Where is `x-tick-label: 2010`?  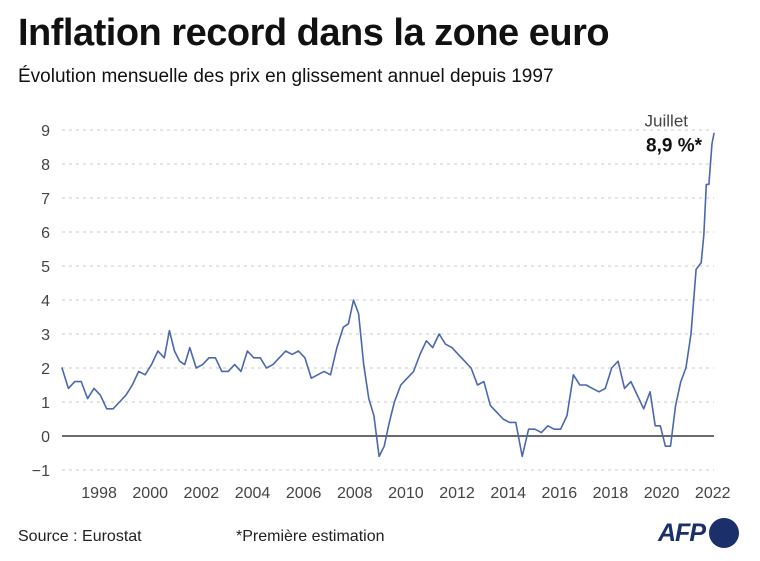 x-tick-label: 2010 is located at coordinates (406, 493).